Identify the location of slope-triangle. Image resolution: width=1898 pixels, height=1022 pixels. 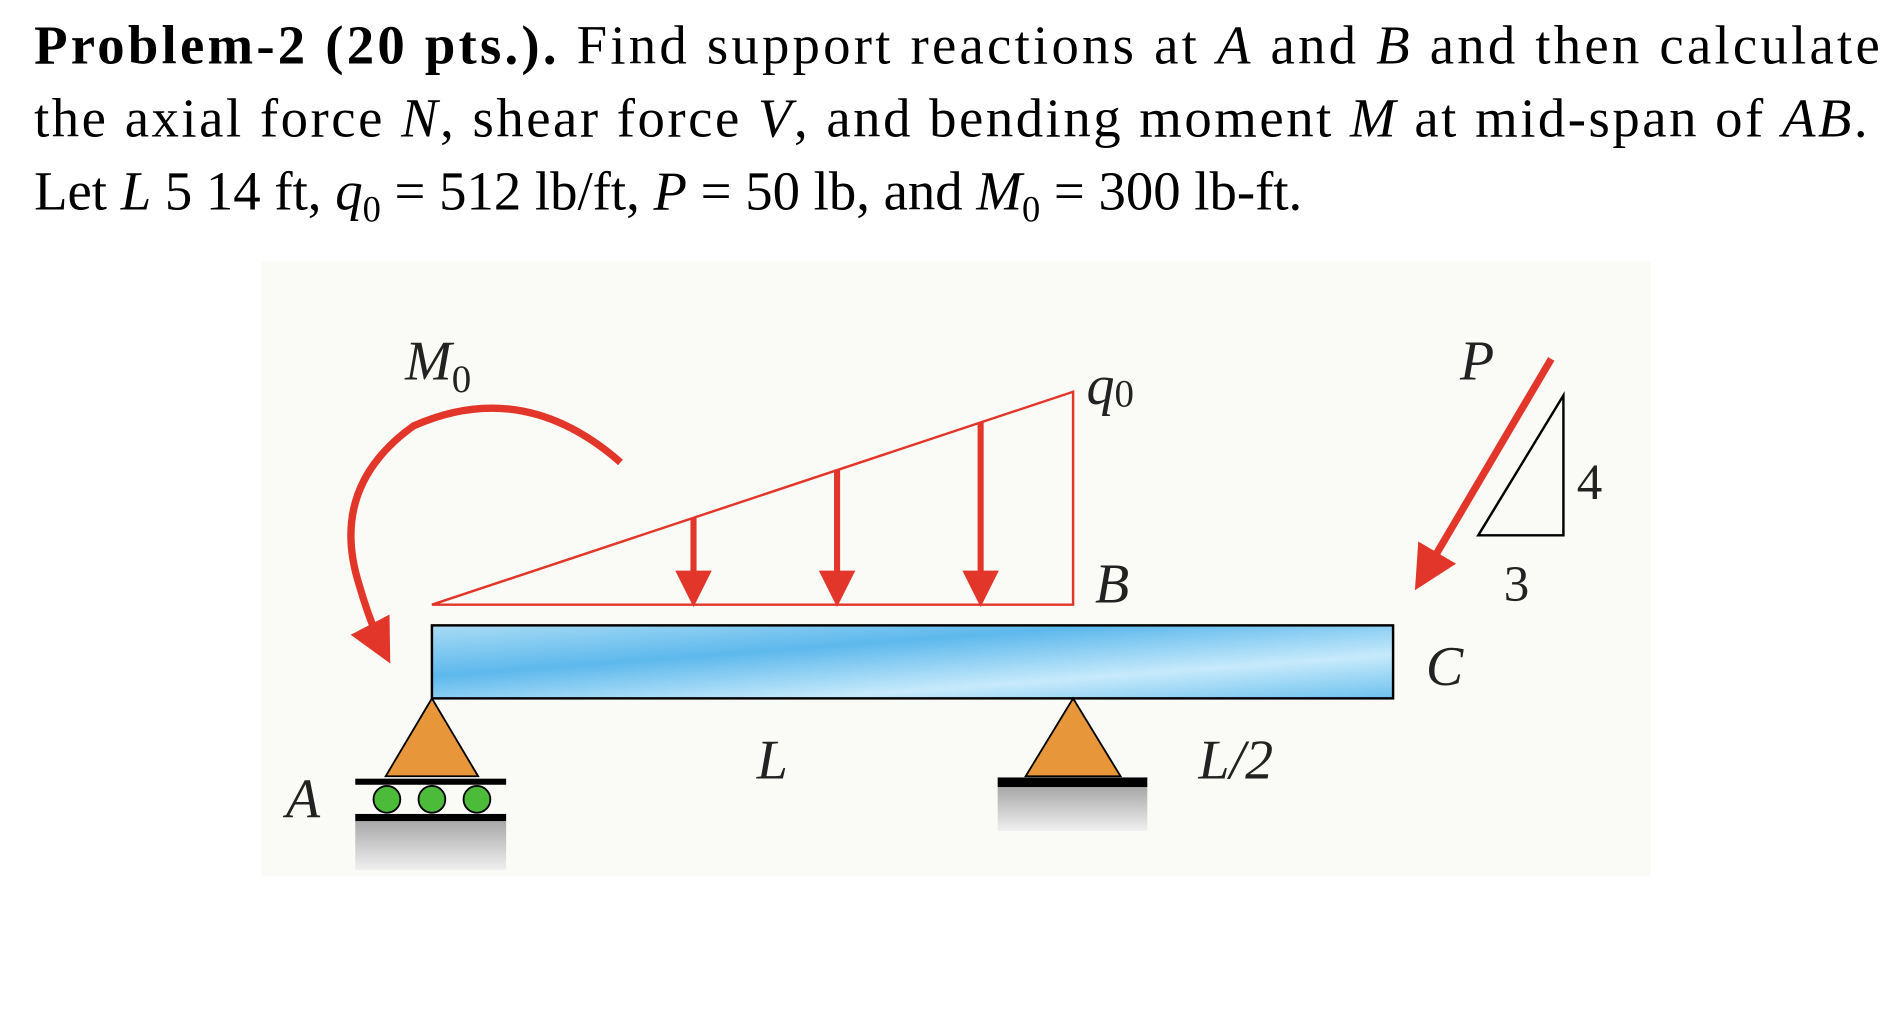
(1520, 464).